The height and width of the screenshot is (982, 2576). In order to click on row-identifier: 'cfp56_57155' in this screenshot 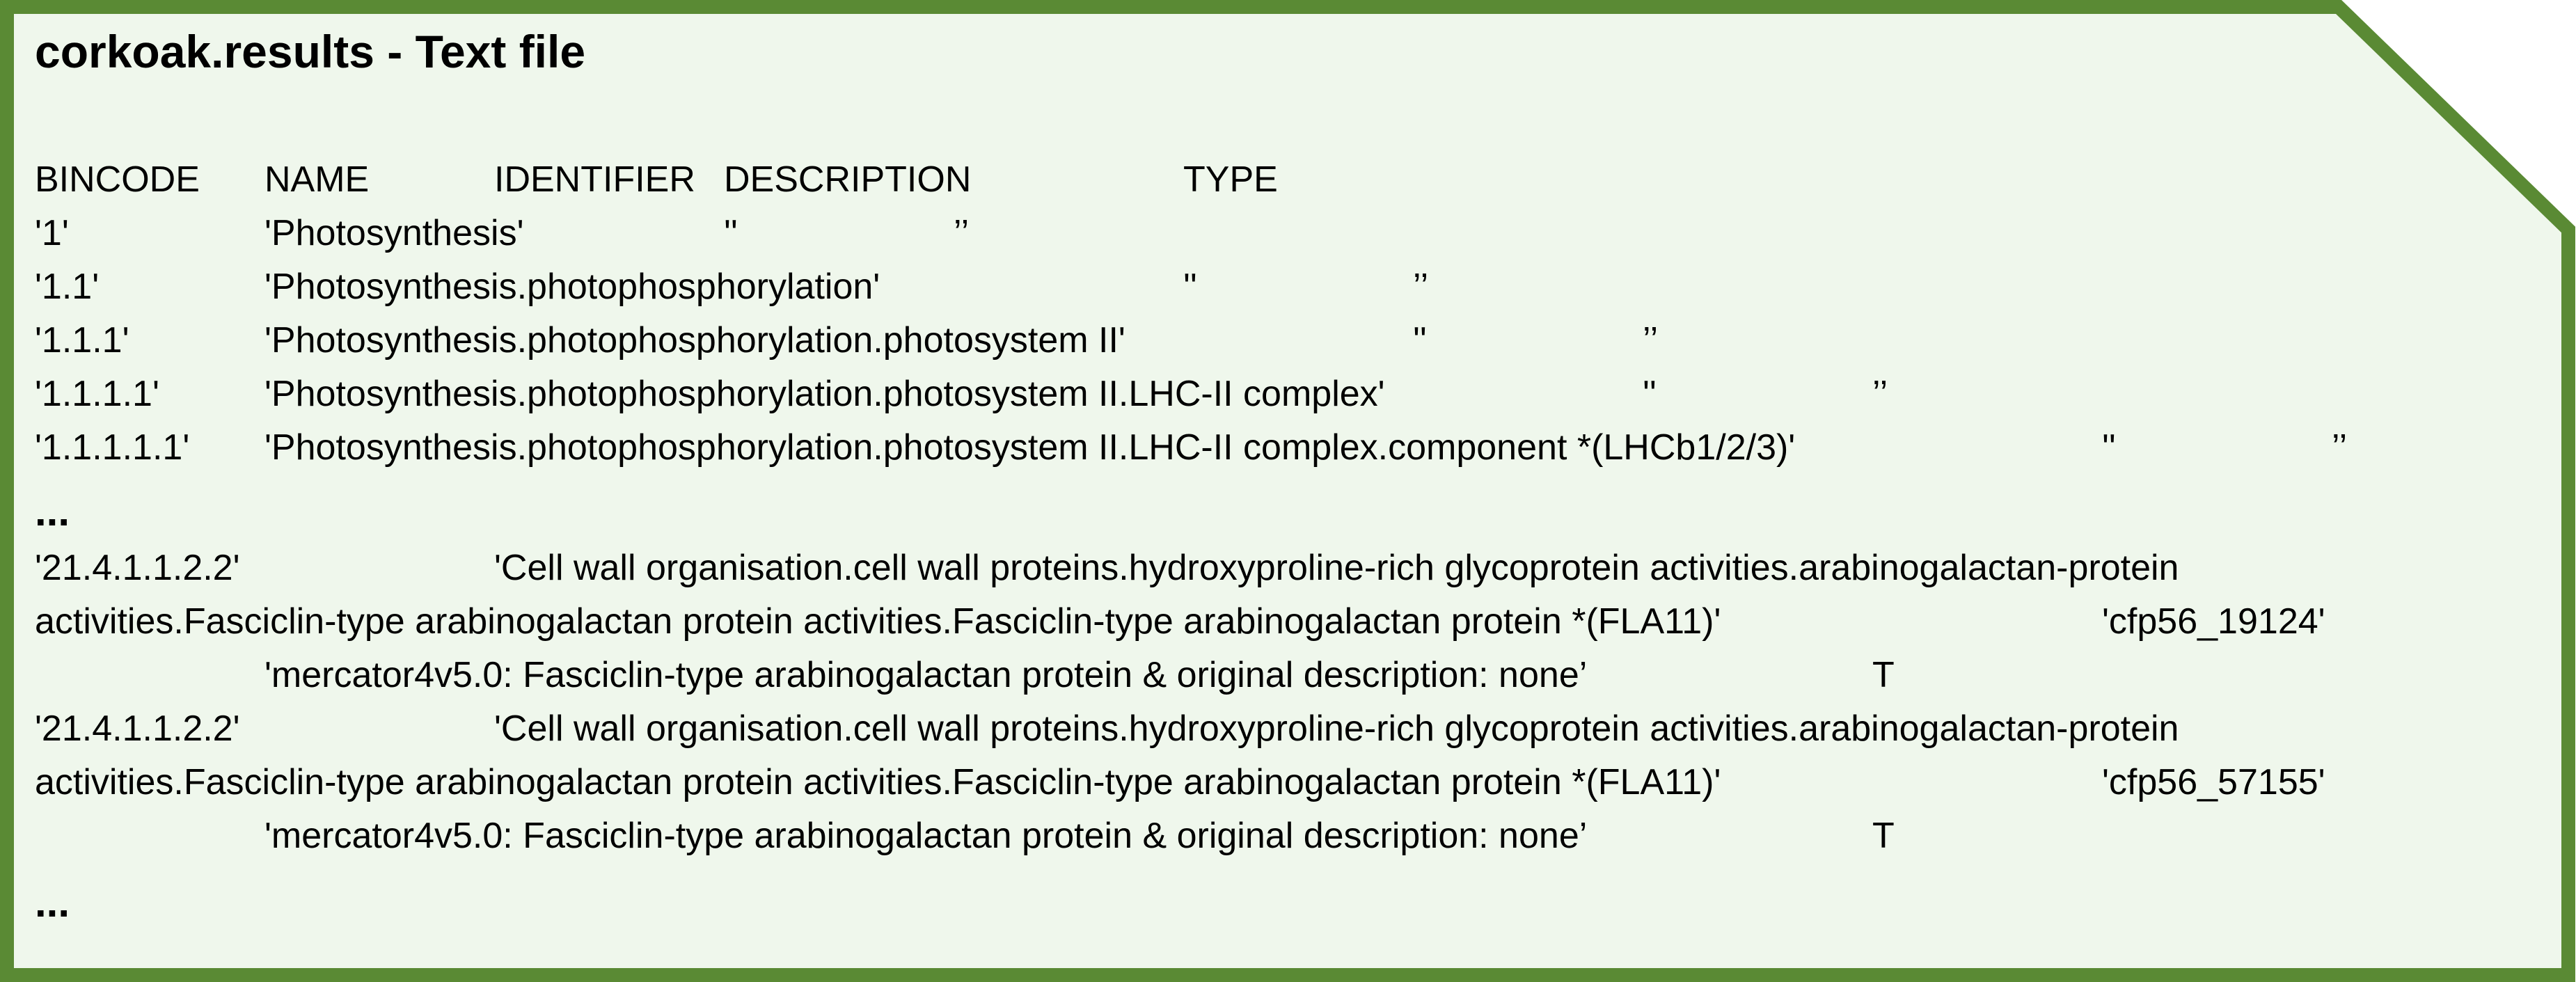, I will do `click(2213, 782)`.